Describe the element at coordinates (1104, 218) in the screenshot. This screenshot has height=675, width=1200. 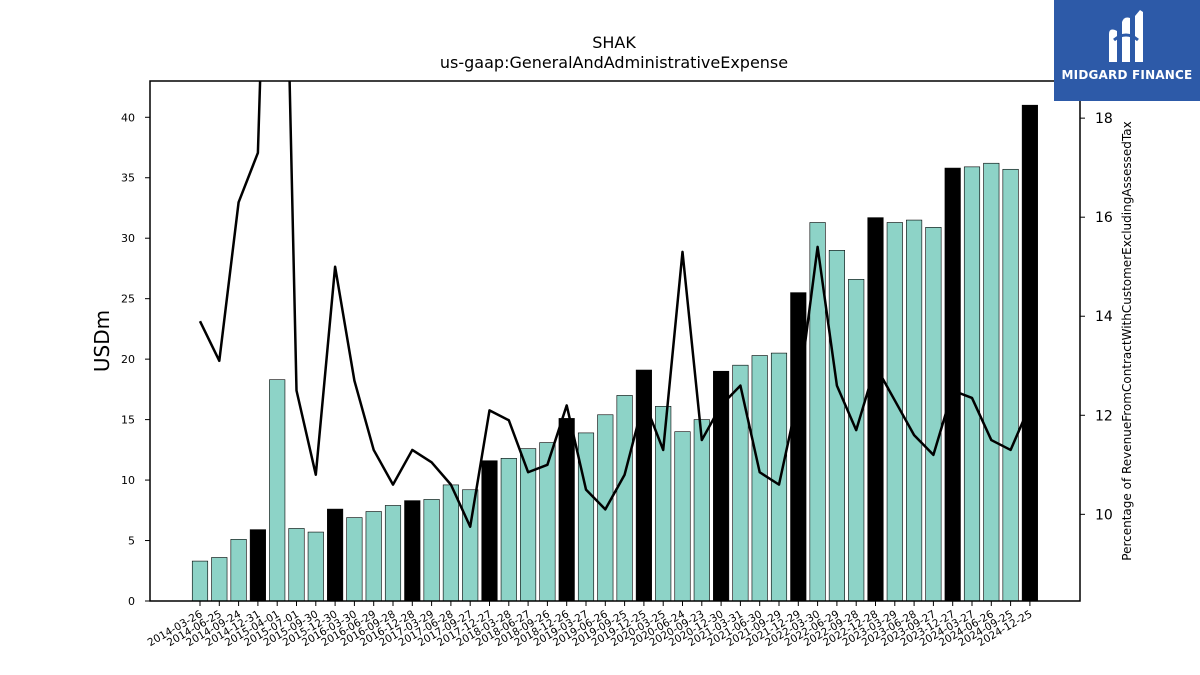
I see `y2-tick-label: 16` at that location.